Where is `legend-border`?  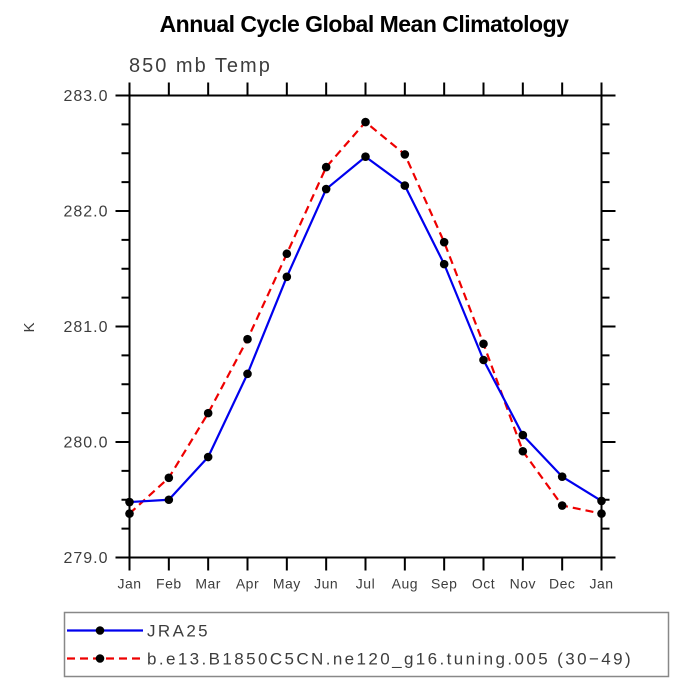 legend-border is located at coordinates (366, 644).